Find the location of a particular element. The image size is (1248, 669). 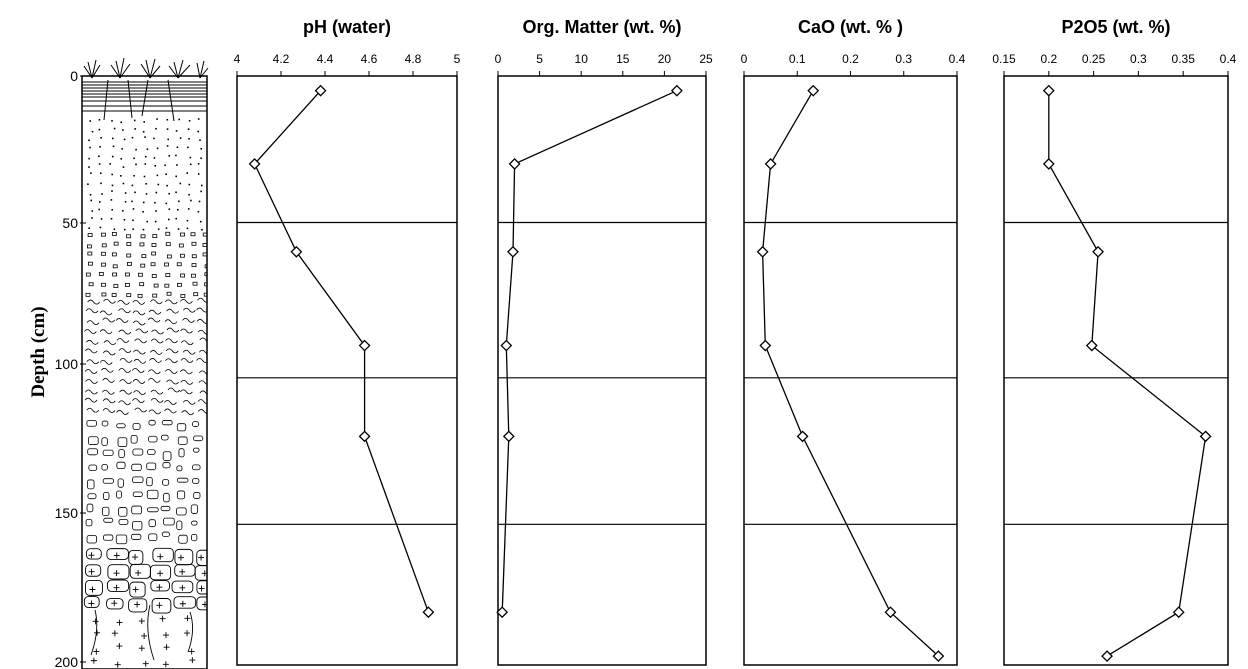

panel-1-xtick-label: 4.2 is located at coordinates (281, 59).